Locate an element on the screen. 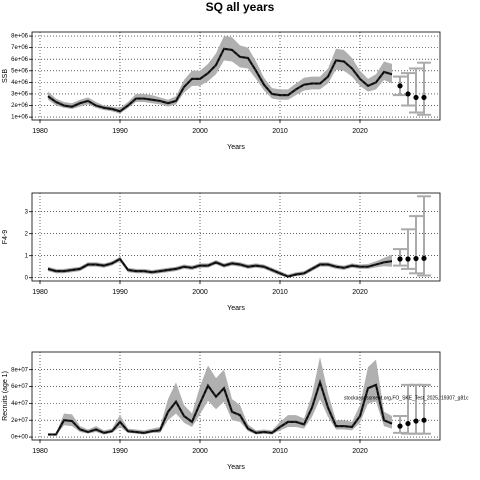 The width and height of the screenshot is (480, 480). y-tick-label: 4e+07 is located at coordinates (20, 404).